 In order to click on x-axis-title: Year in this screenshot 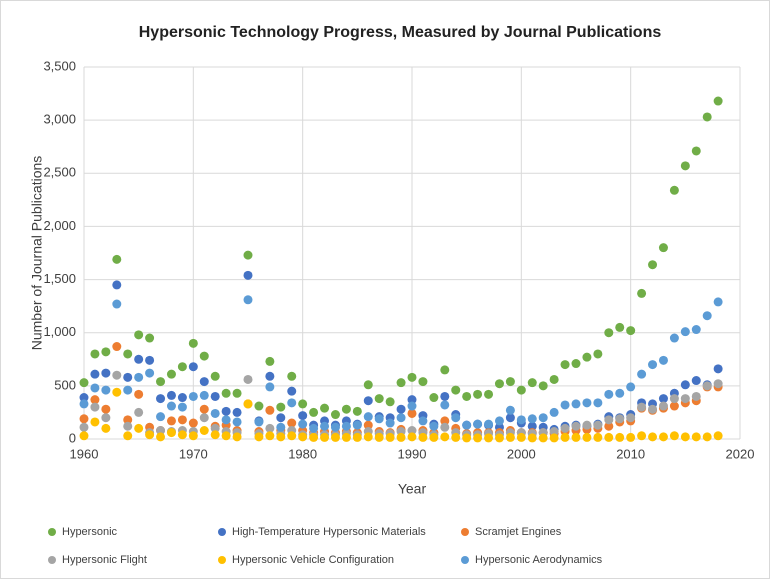, I will do `click(412, 489)`.